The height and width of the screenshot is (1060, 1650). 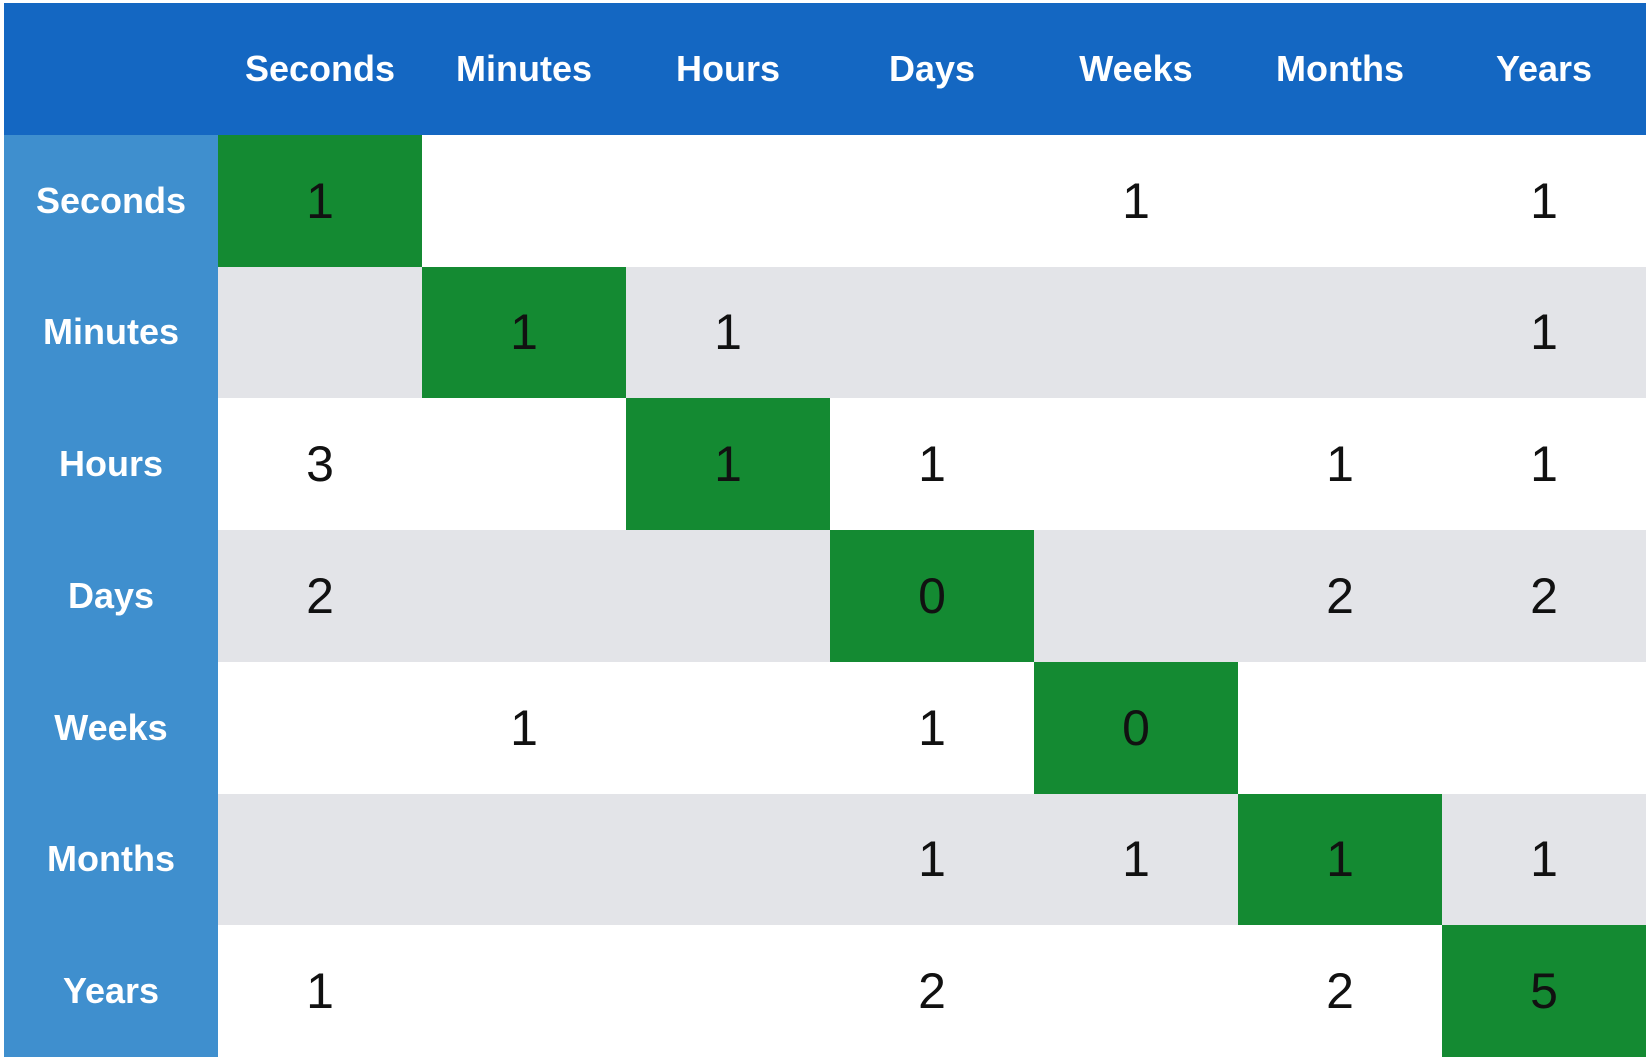 What do you see at coordinates (728, 859) in the screenshot?
I see `matrix-cell-months-hours` at bounding box center [728, 859].